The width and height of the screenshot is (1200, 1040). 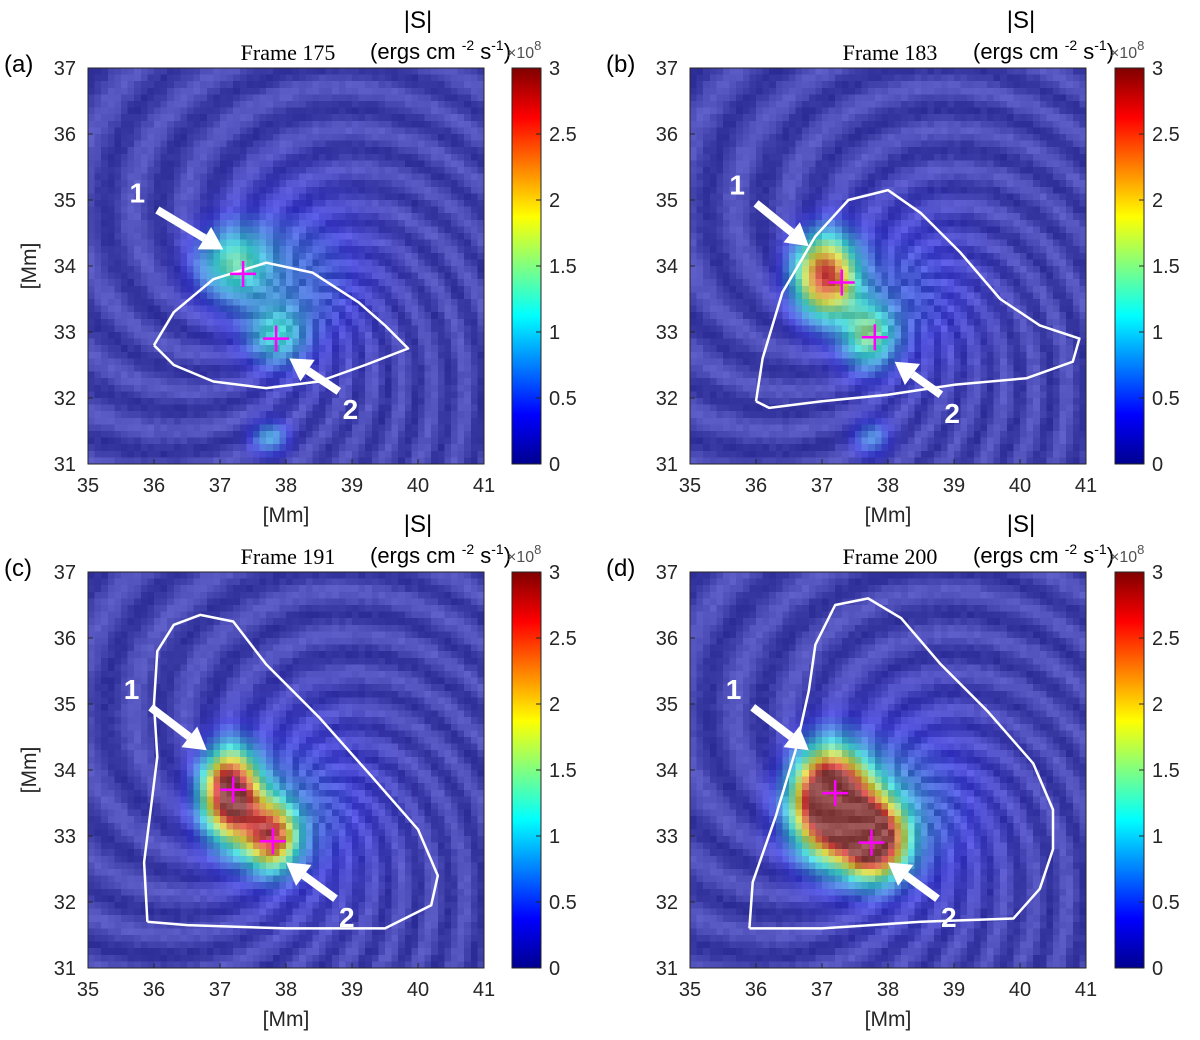 I want to click on panel-label: (d), so click(x=620, y=568).